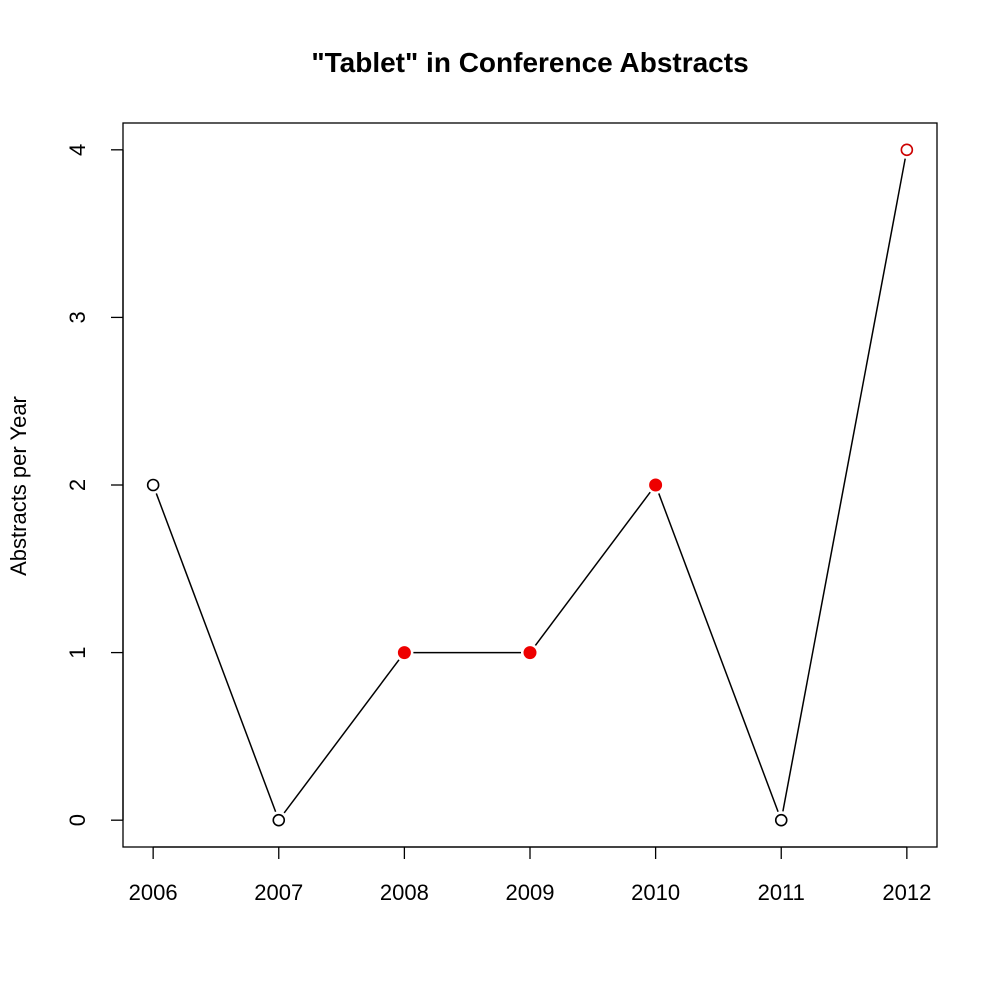  I want to click on y-axis-label: Abstracts per Year, so click(18, 486).